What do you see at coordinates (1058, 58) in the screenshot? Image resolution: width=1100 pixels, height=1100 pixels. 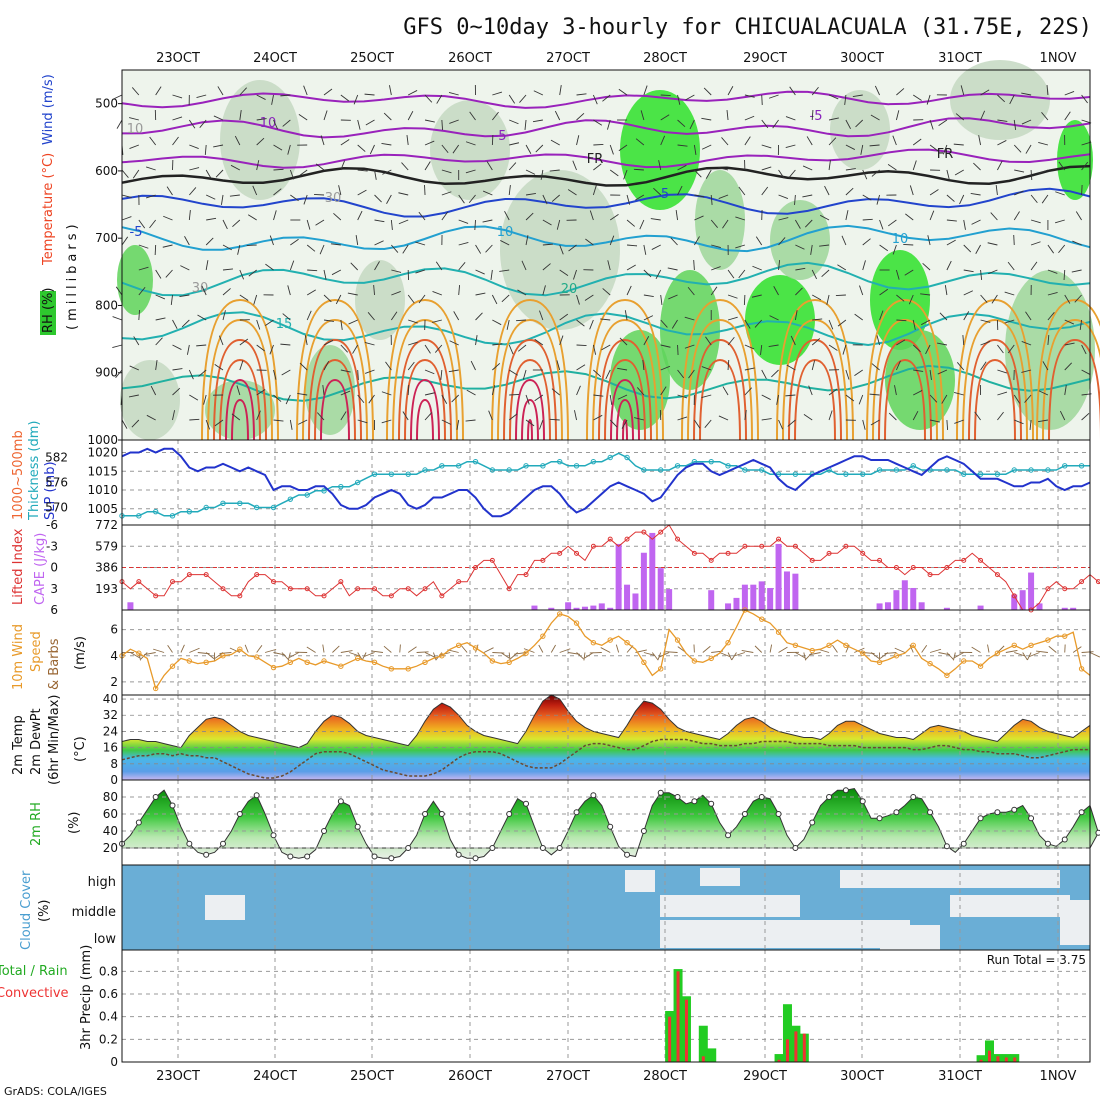 I see `date-label-top: 1NOV` at bounding box center [1058, 58].